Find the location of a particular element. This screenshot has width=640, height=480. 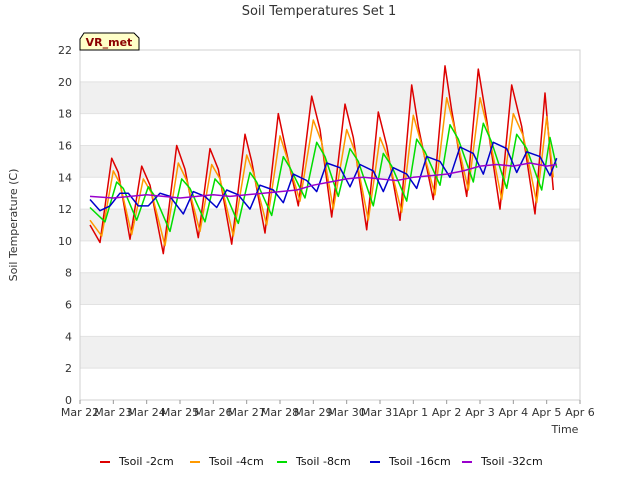

x-tick-label: Mar 31 is located at coordinates (380, 412).